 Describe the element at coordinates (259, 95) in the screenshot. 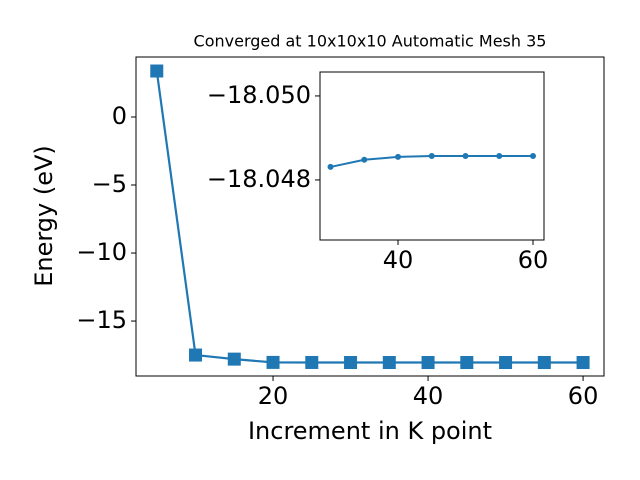

I see `y-tick-label: −18.050` at that location.